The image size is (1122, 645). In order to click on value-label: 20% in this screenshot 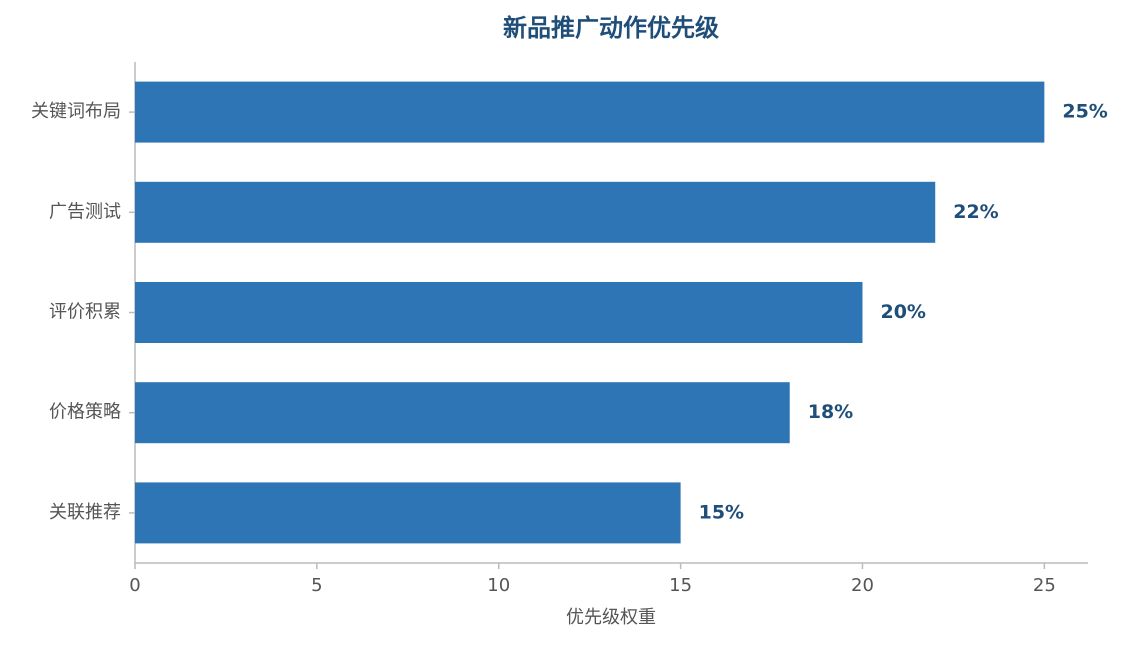, I will do `click(902, 312)`.